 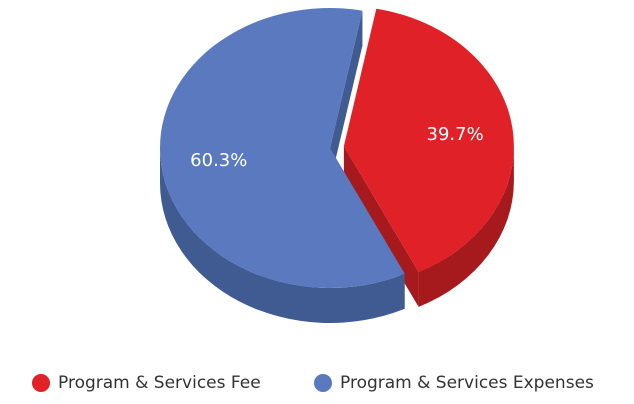 What do you see at coordinates (346, 97) in the screenshot?
I see `pie-cut-wall-program-and-services-expenses` at bounding box center [346, 97].